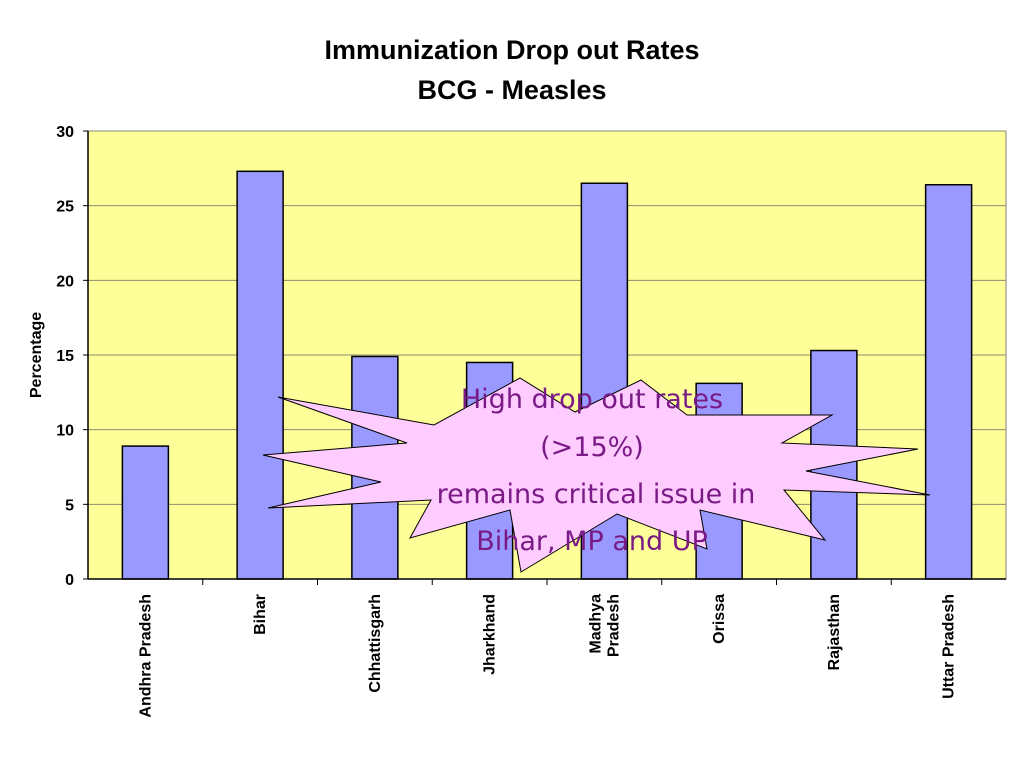 The height and width of the screenshot is (768, 1024). Describe the element at coordinates (719, 619) in the screenshot. I see `x-tick-label: Orissa` at that location.